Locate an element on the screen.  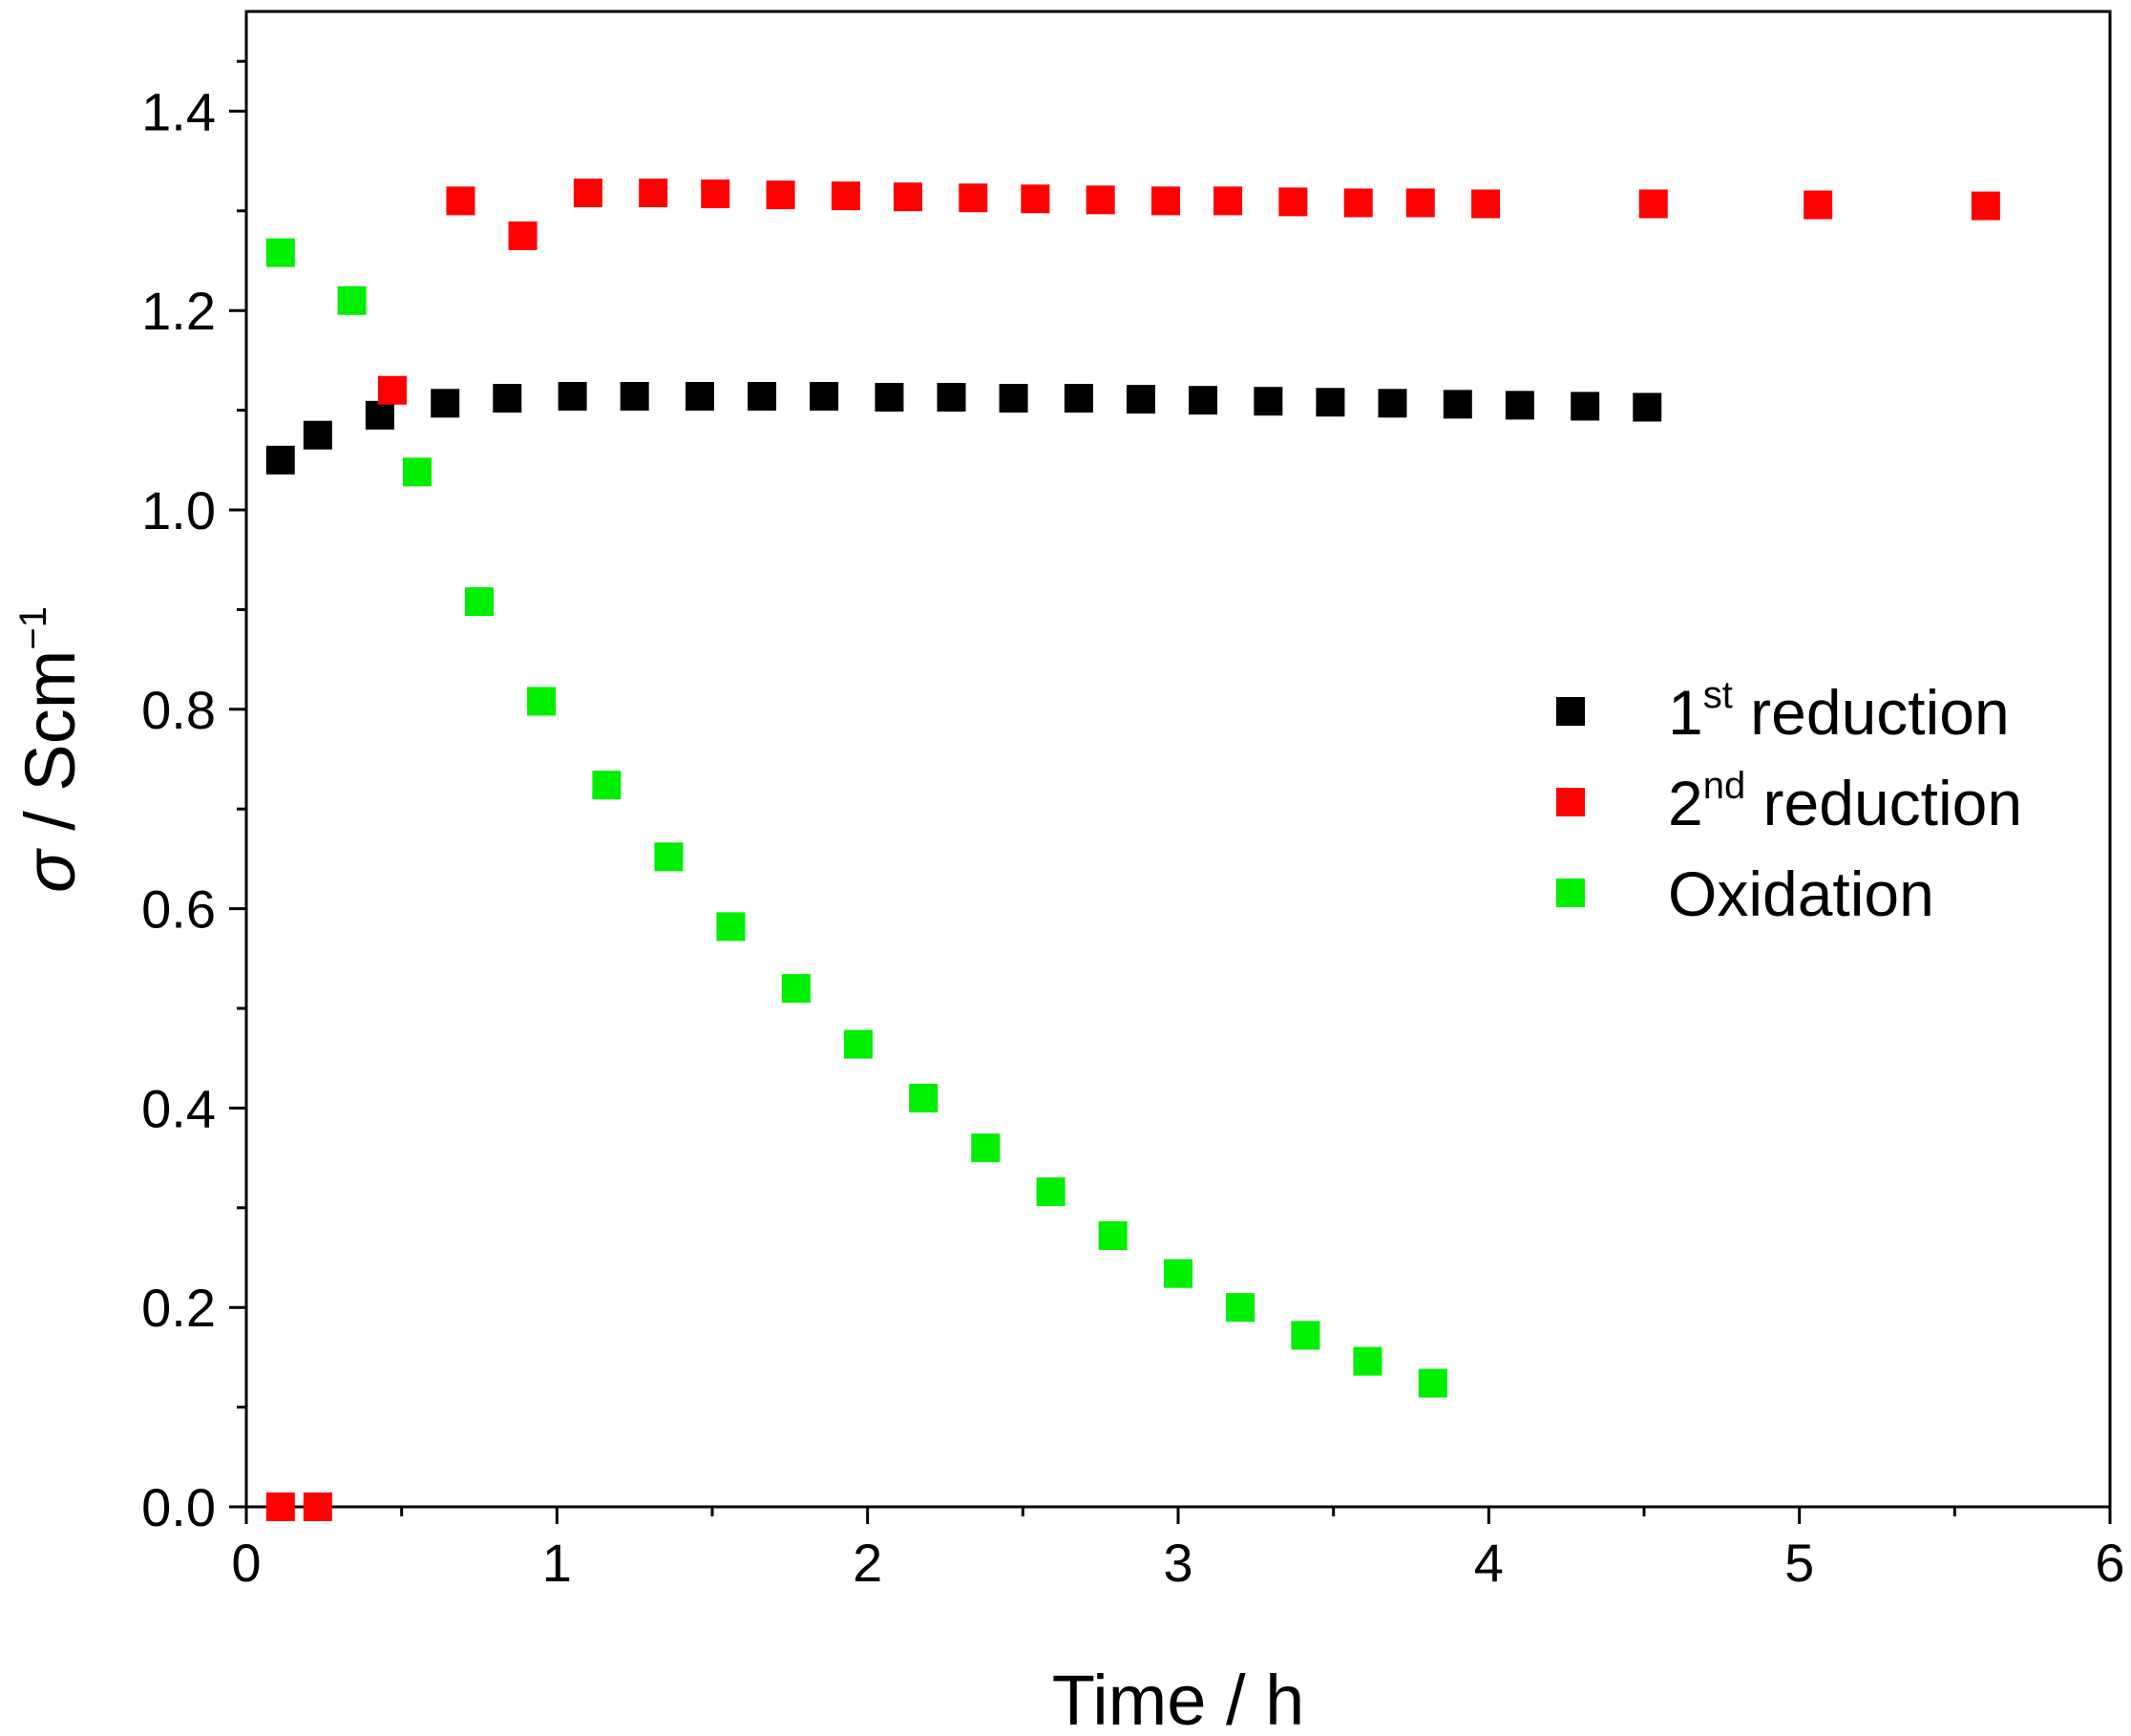
x-tick-label: 1 is located at coordinates (557, 1563).